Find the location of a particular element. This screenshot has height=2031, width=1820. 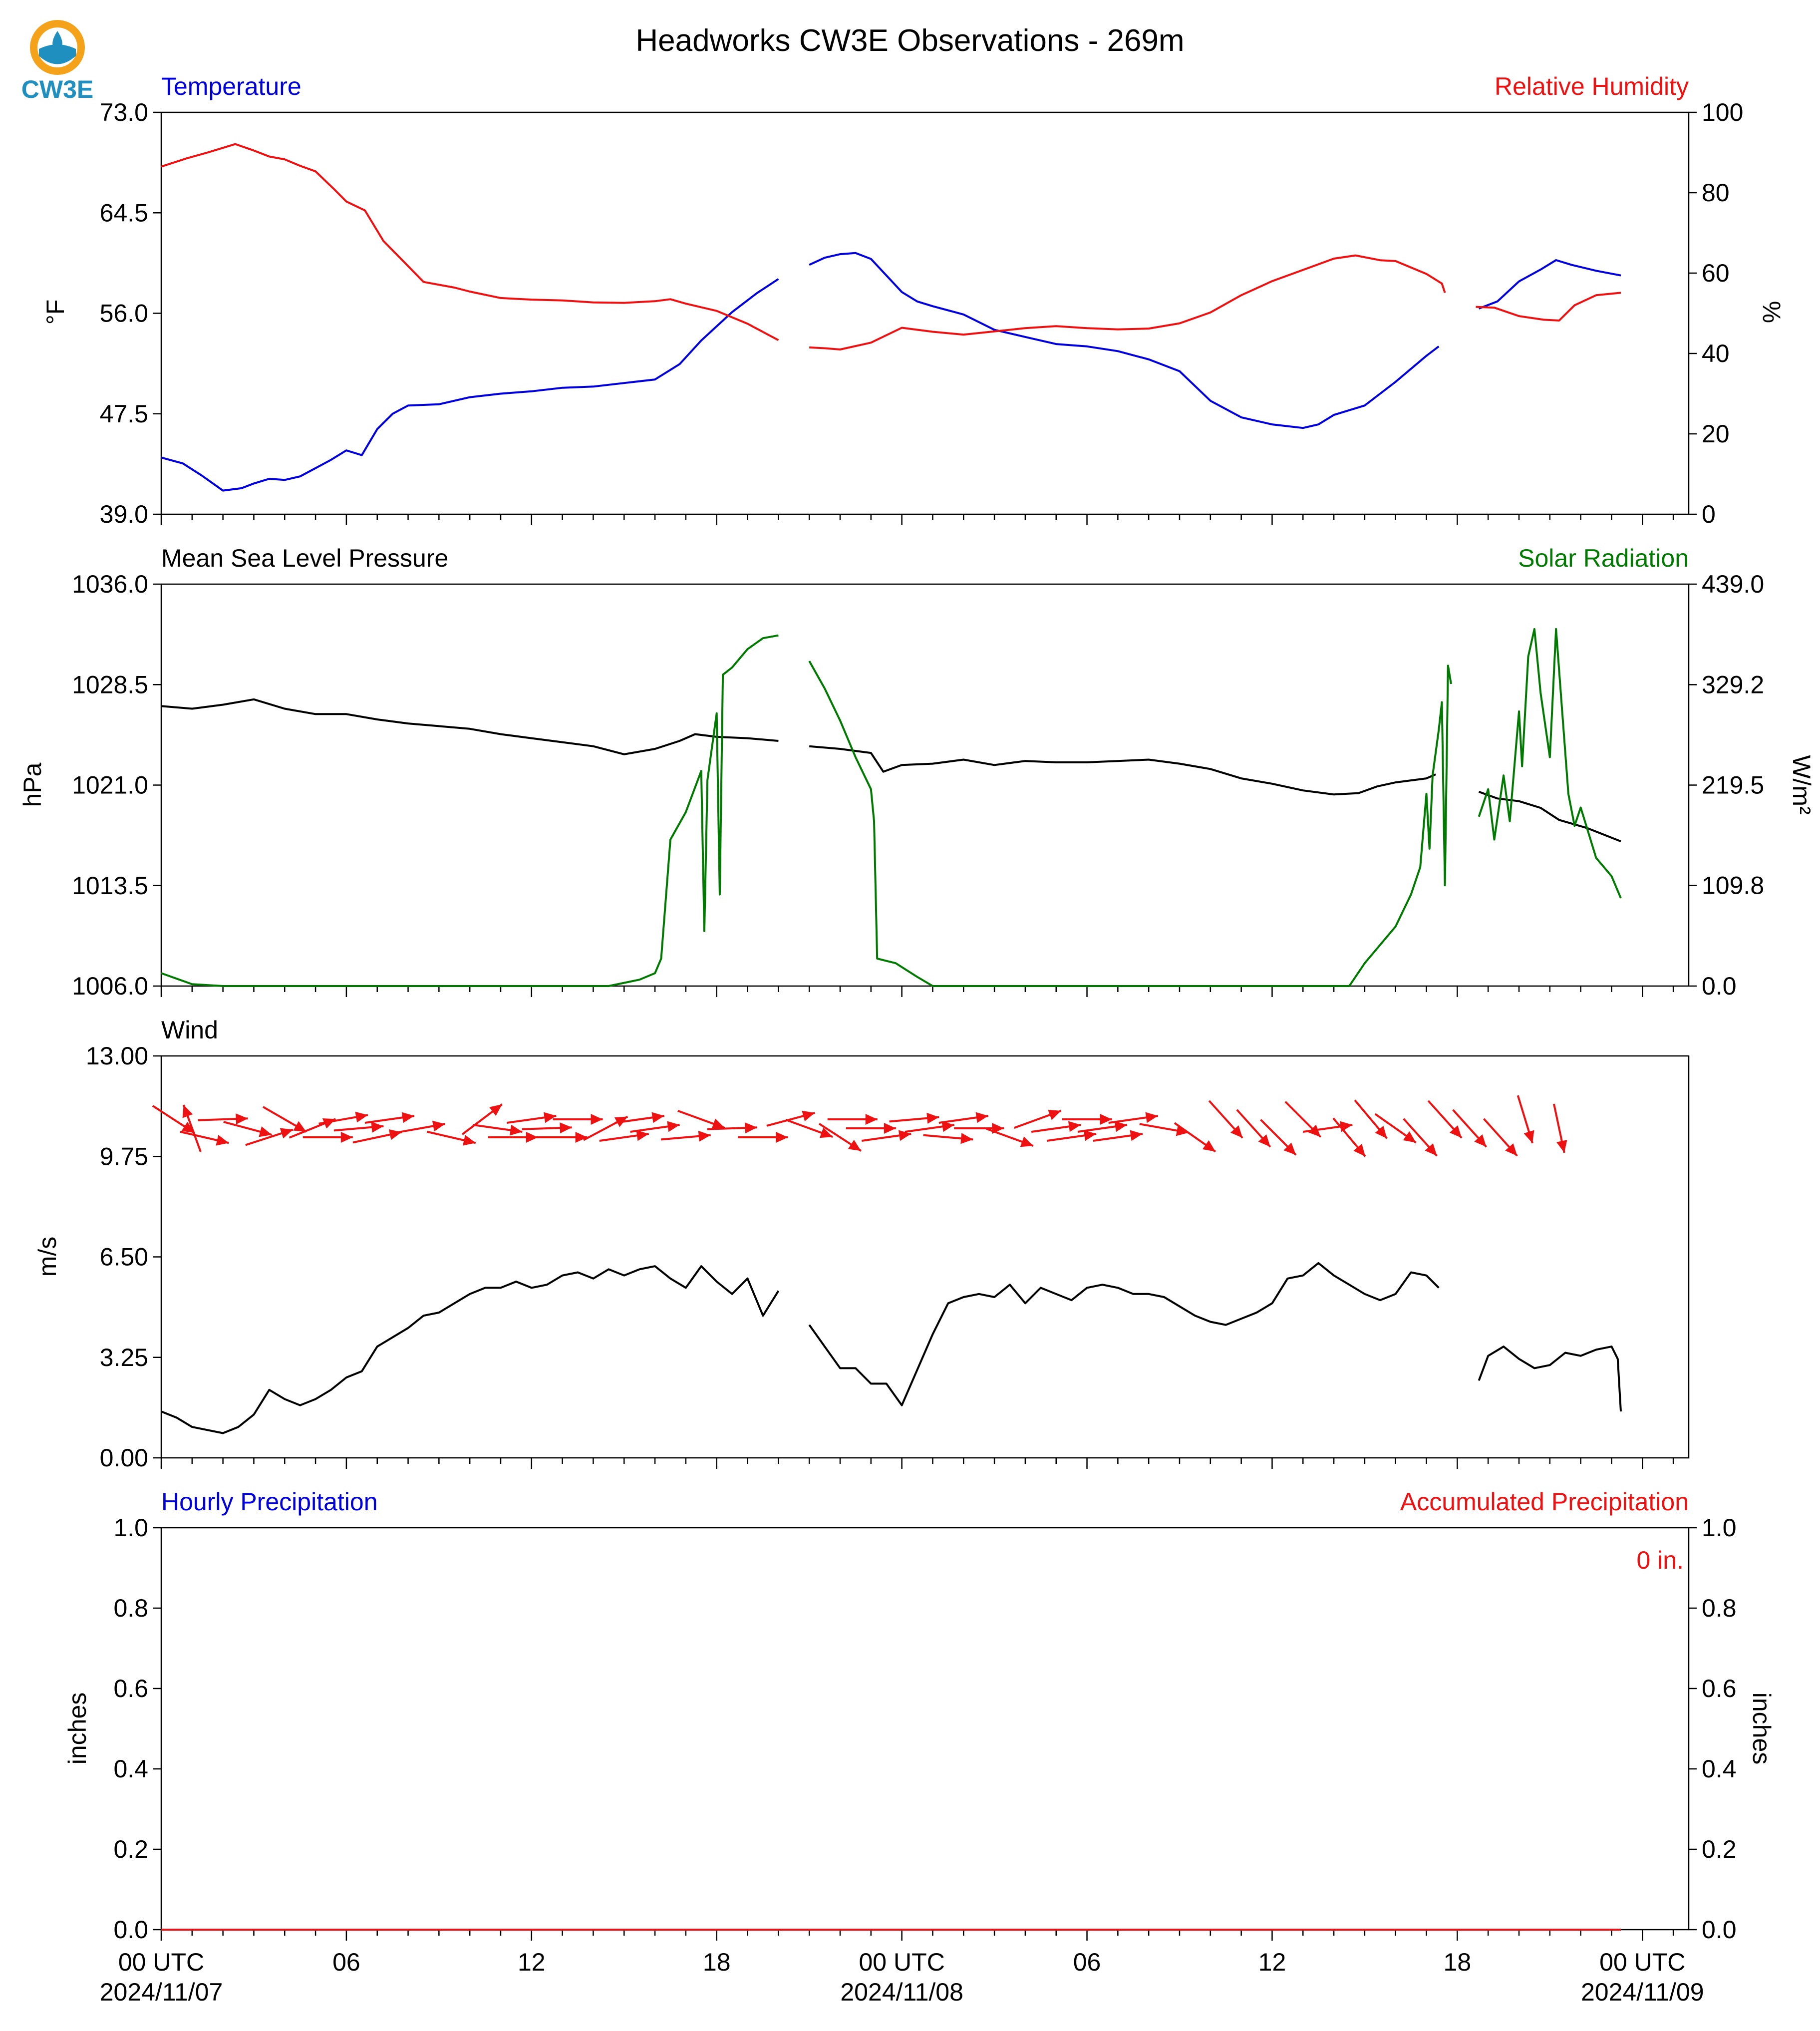

y-tick-label-left: 73.0 is located at coordinates (124, 112).